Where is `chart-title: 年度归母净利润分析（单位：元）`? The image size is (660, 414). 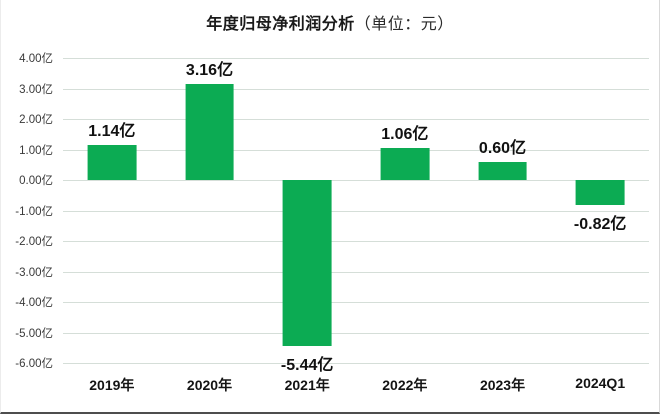
chart-title: 年度归母净利润分析（单位：元） is located at coordinates (330, 22).